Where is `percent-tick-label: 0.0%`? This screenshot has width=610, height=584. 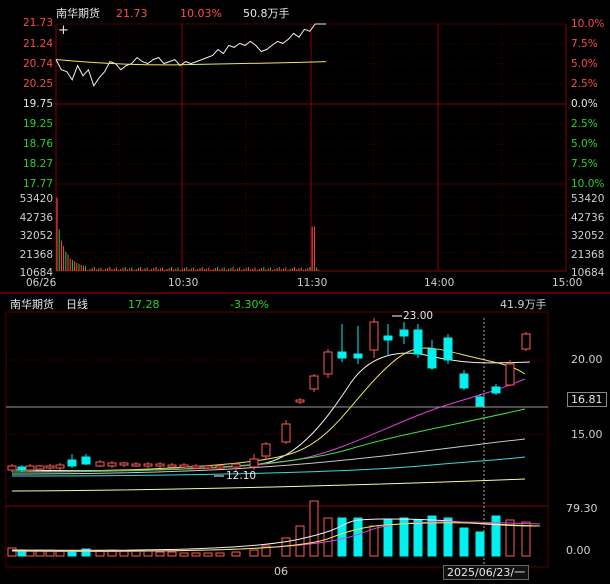
percent-tick-label: 0.0% is located at coordinates (584, 104).